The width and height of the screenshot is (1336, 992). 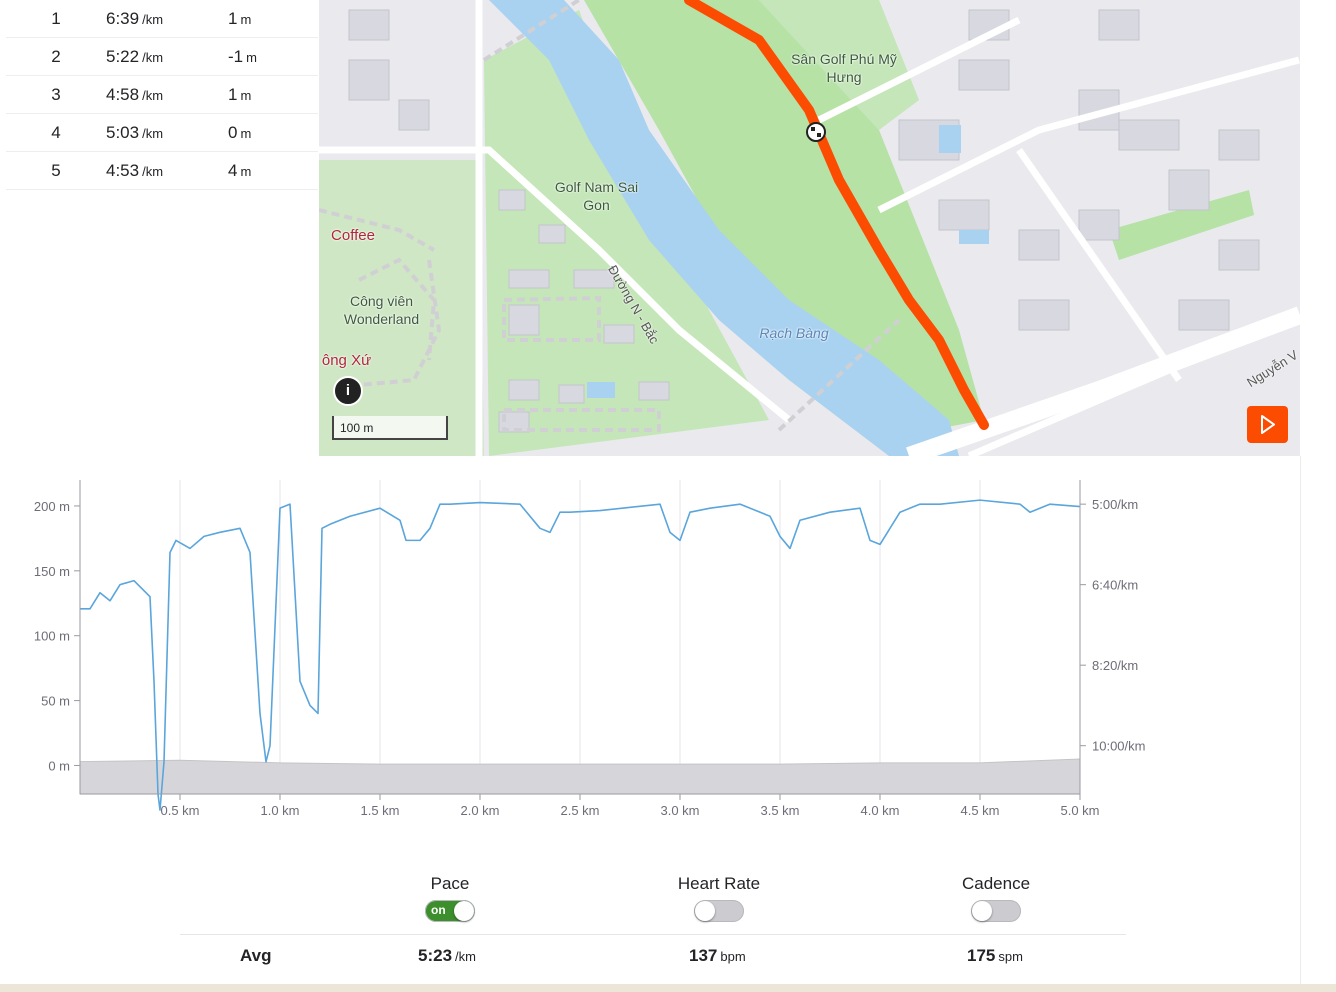 I want to click on split-km: 2, so click(x=56, y=56).